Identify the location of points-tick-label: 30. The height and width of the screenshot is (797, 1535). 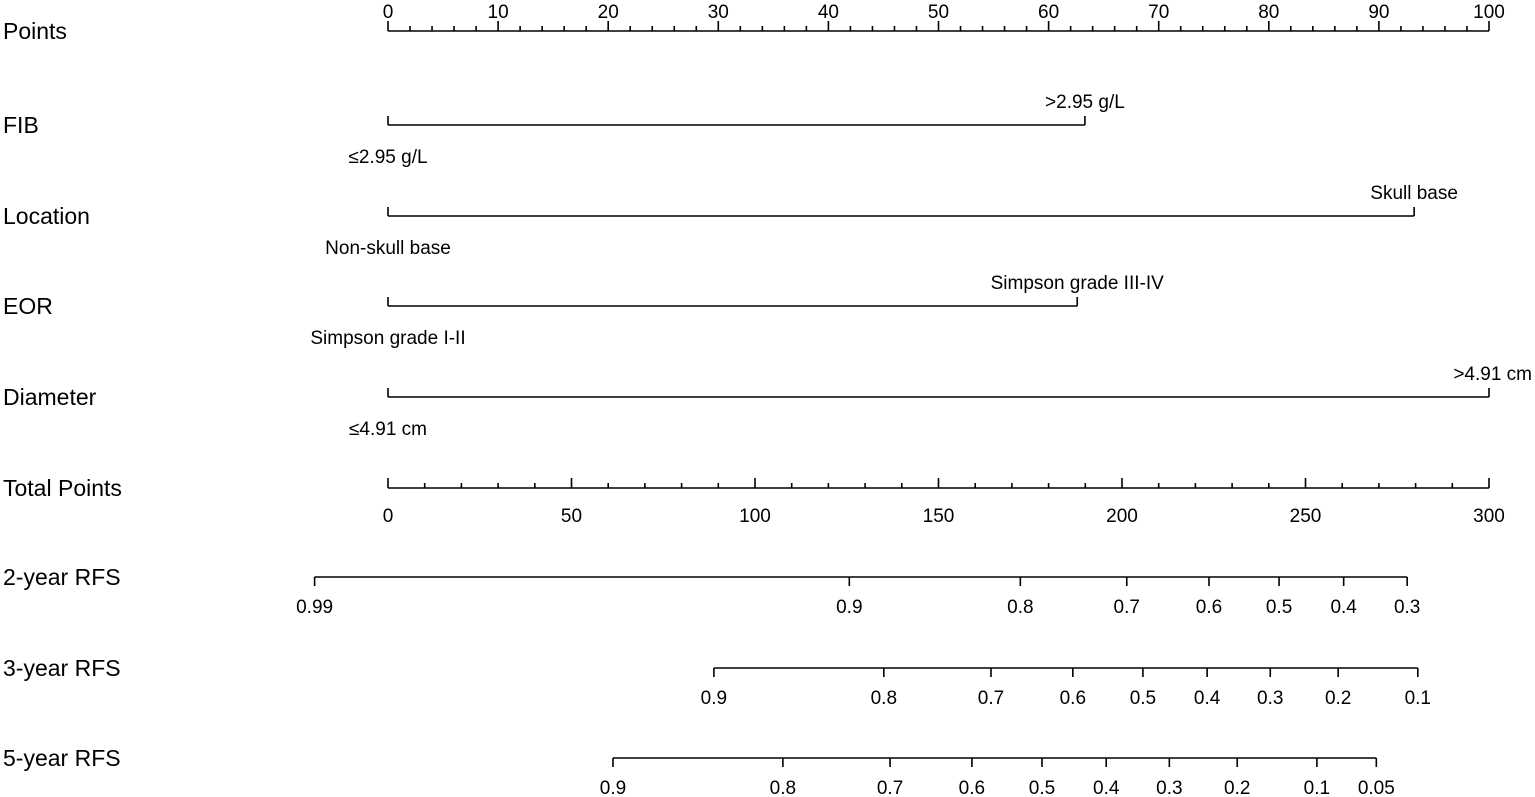
(718, 12).